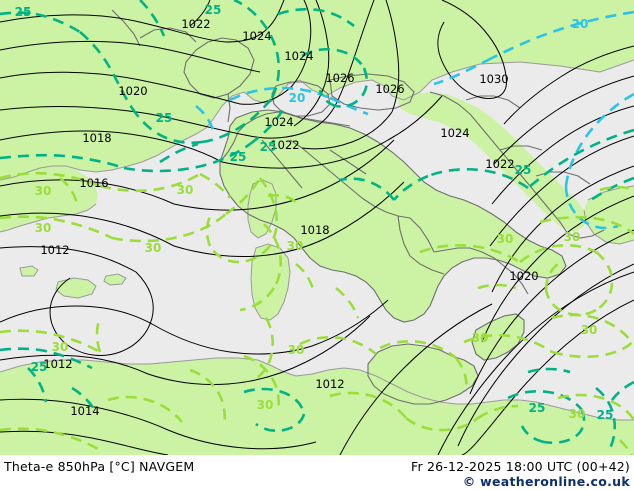 Image resolution: width=634 pixels, height=490 pixels. Describe the element at coordinates (29, 271) in the screenshot. I see `land-ibiza` at that location.